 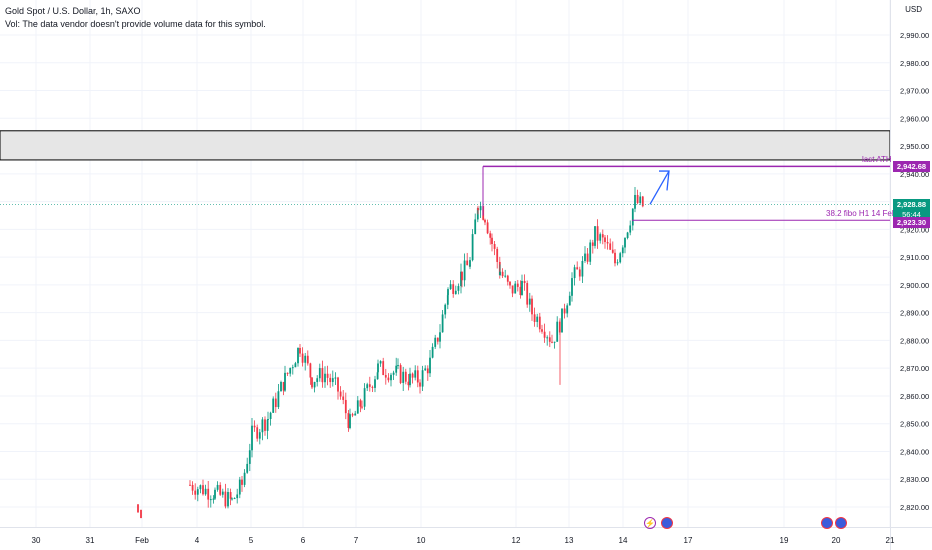 I want to click on time-tick-label: 20, so click(x=836, y=540).